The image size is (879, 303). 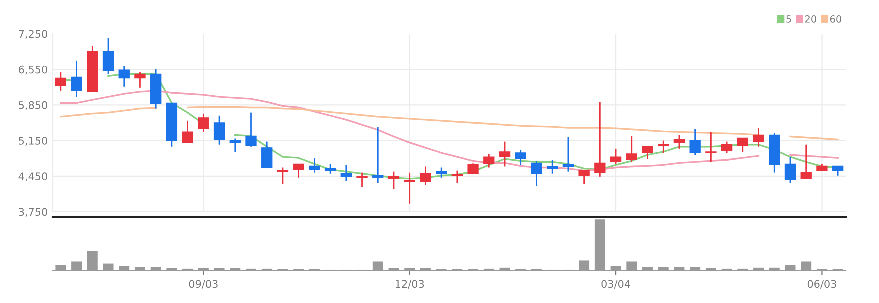 I want to click on y-tick-label: 3,750, so click(x=33, y=213).